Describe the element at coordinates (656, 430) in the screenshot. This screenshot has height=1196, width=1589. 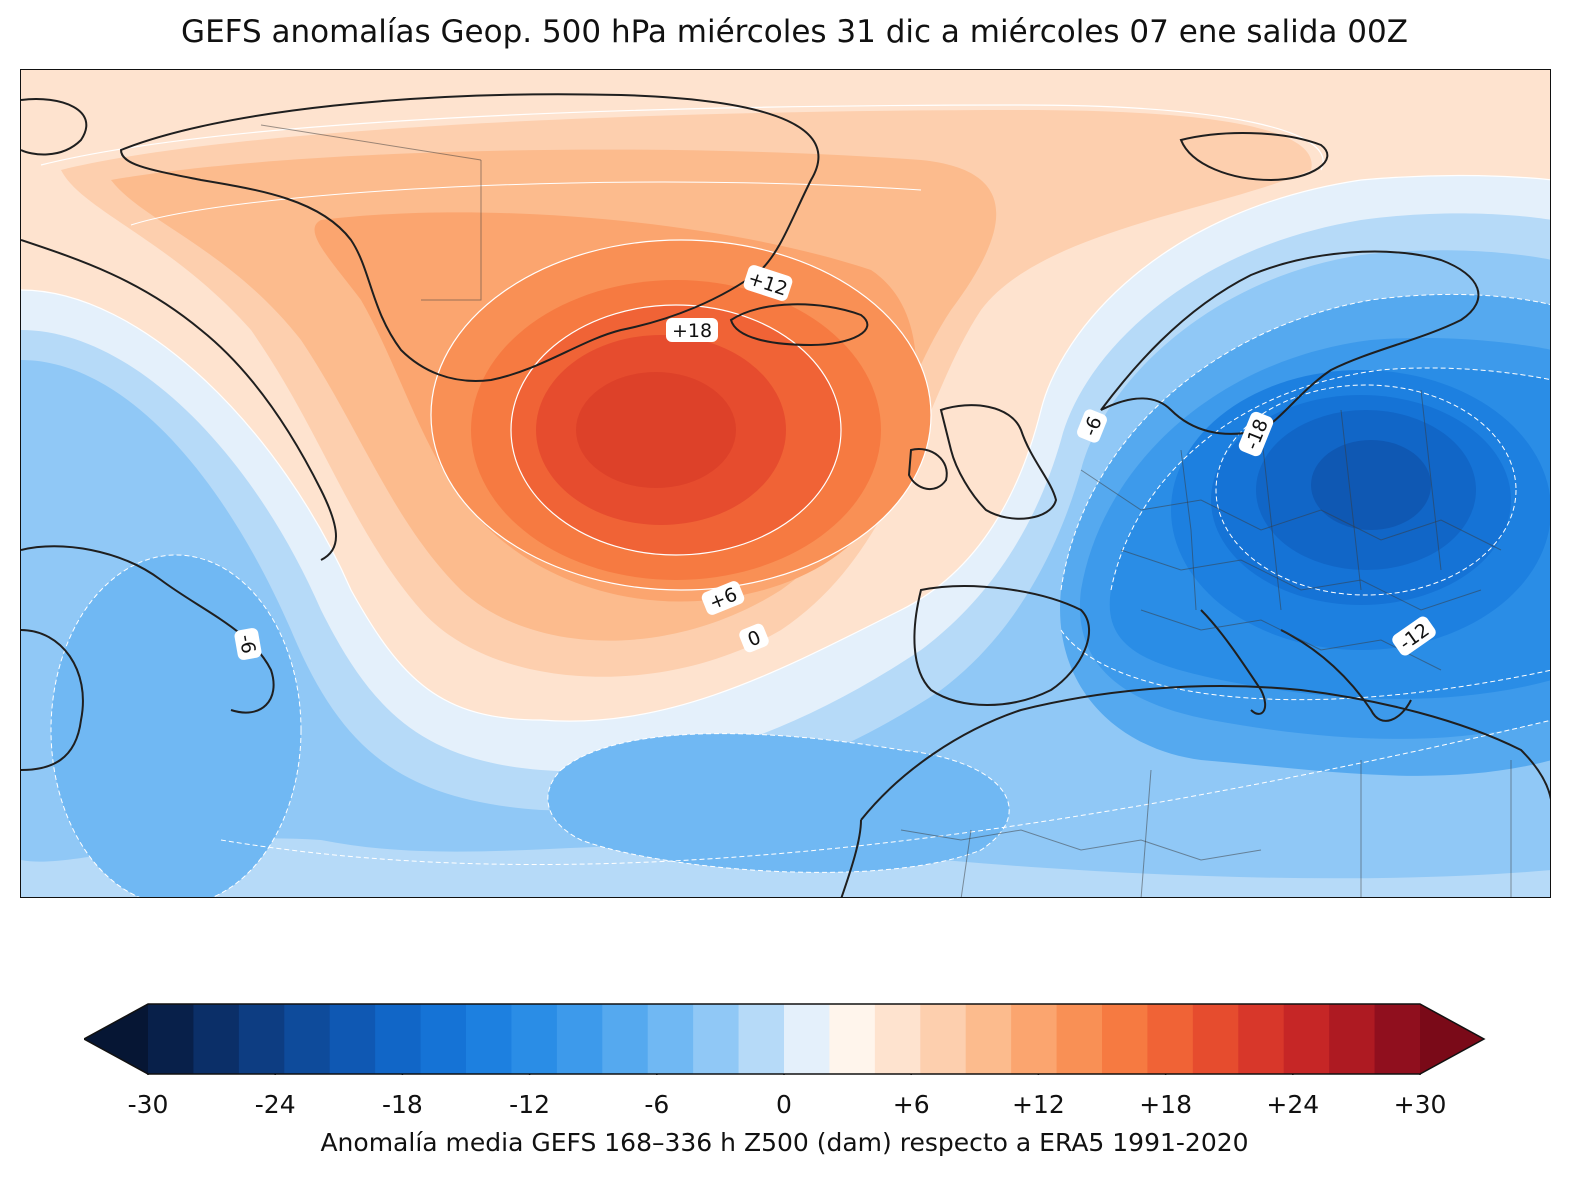
I see `field-plus20` at that location.